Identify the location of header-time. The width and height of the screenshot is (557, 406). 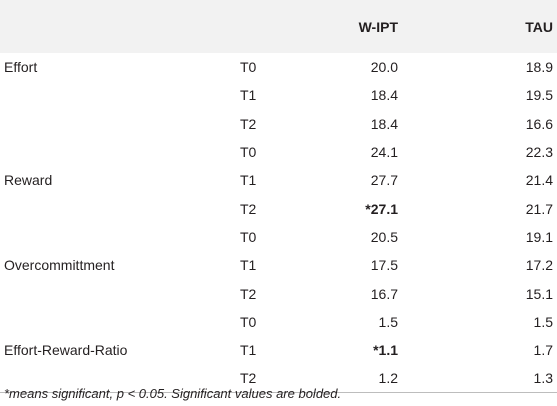
(269, 26).